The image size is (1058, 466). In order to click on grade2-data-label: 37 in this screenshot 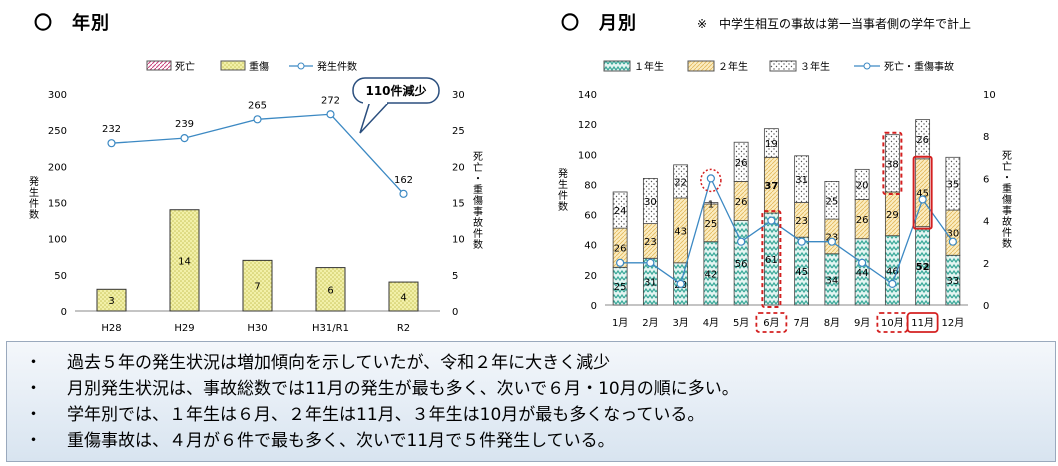, I will do `click(771, 186)`.